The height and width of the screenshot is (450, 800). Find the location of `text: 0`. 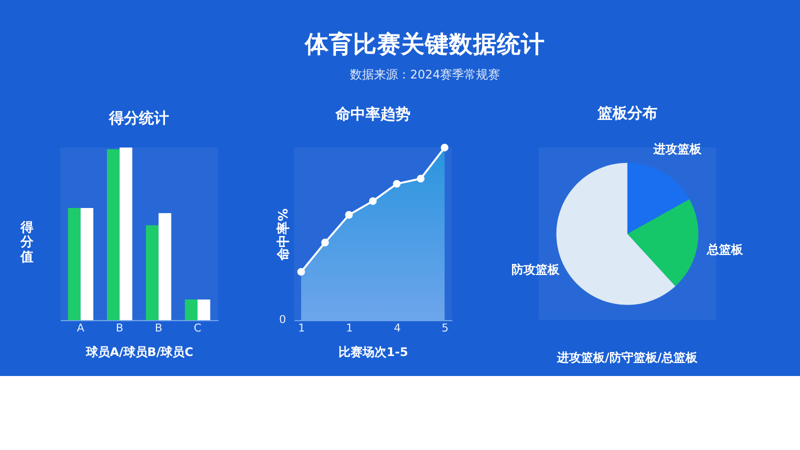

text: 0 is located at coordinates (282, 319).